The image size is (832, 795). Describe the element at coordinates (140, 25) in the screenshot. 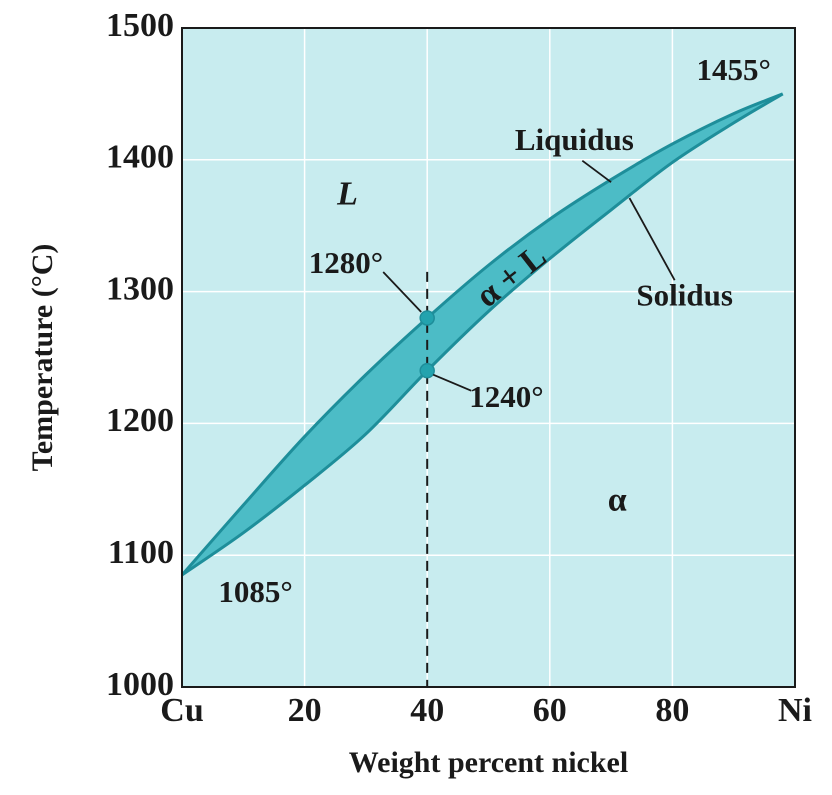

I see `y-tick-label: 1500` at that location.